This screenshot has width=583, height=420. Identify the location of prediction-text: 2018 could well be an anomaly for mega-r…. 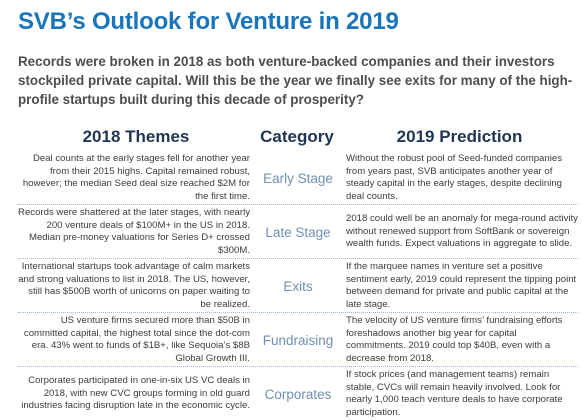
(462, 231).